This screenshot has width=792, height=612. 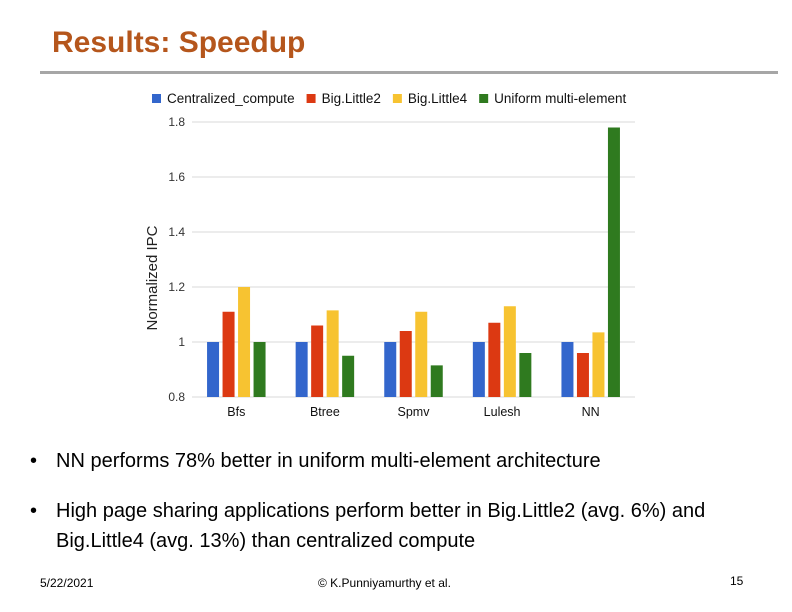 What do you see at coordinates (152, 277) in the screenshot?
I see `y-axis-label: Normalized IPC` at bounding box center [152, 277].